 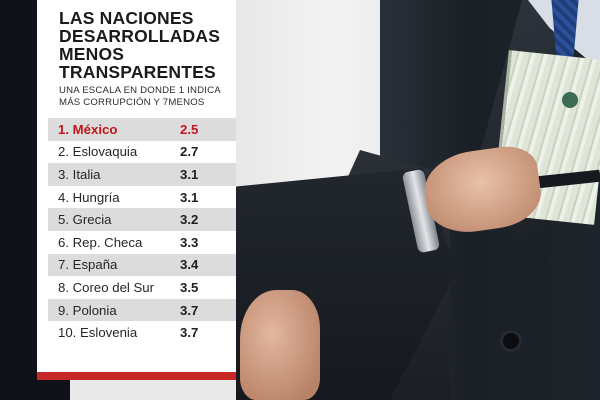 What do you see at coordinates (136, 376) in the screenshot?
I see `panel-accent-bar` at bounding box center [136, 376].